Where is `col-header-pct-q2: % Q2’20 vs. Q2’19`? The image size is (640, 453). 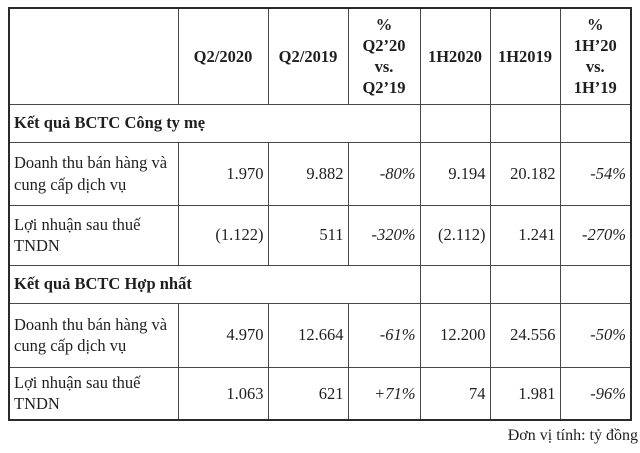
col-header-pct-q2: % Q2’20 vs. Q2’19 is located at coordinates (384, 56).